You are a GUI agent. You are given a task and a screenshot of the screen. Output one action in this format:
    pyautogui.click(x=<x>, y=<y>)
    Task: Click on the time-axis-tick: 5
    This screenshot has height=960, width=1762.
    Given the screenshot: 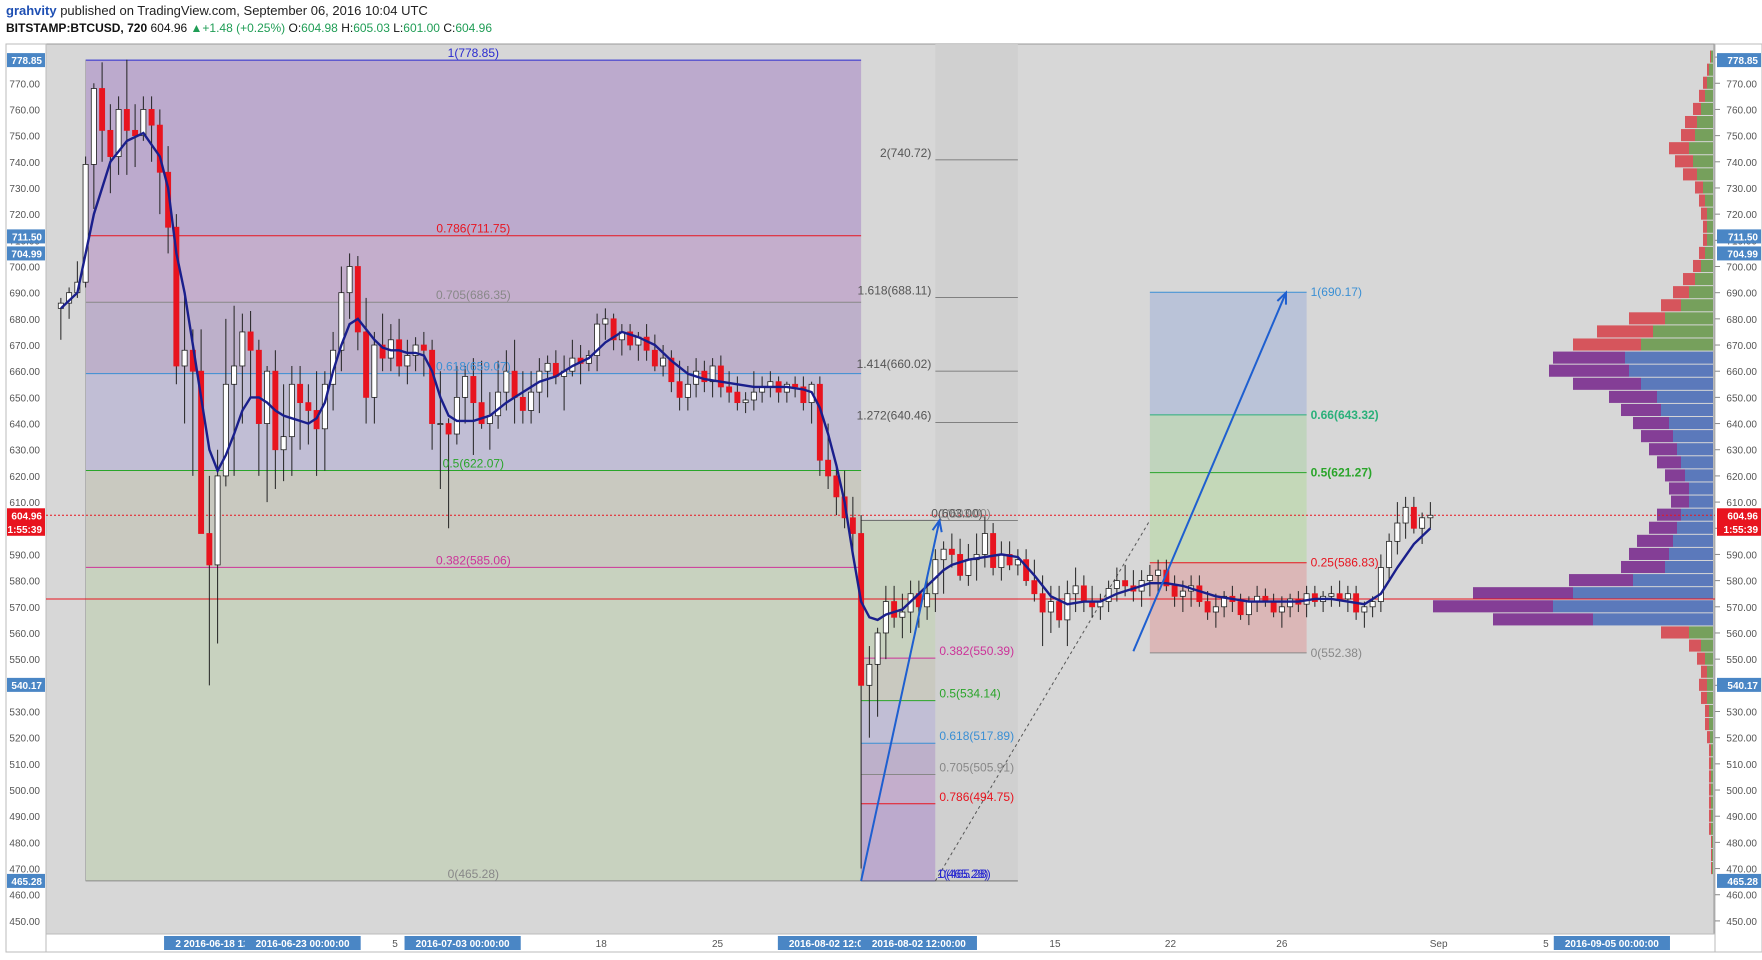 What is the action you would take?
    pyautogui.click(x=395, y=944)
    